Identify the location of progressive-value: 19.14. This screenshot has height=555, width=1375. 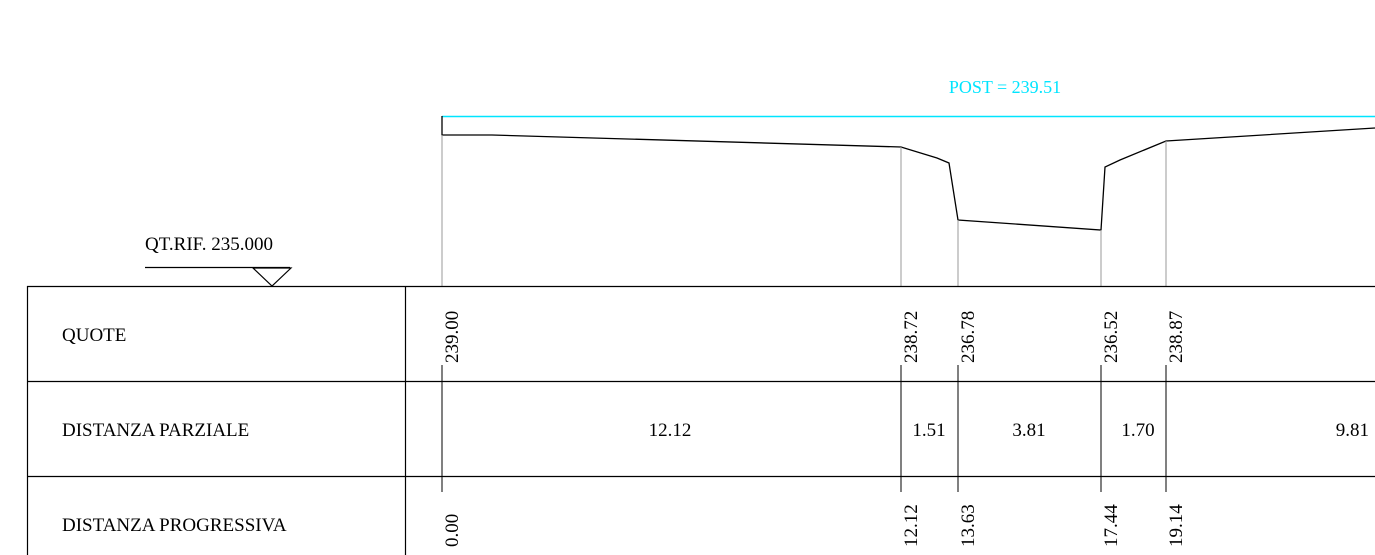
(1176, 525).